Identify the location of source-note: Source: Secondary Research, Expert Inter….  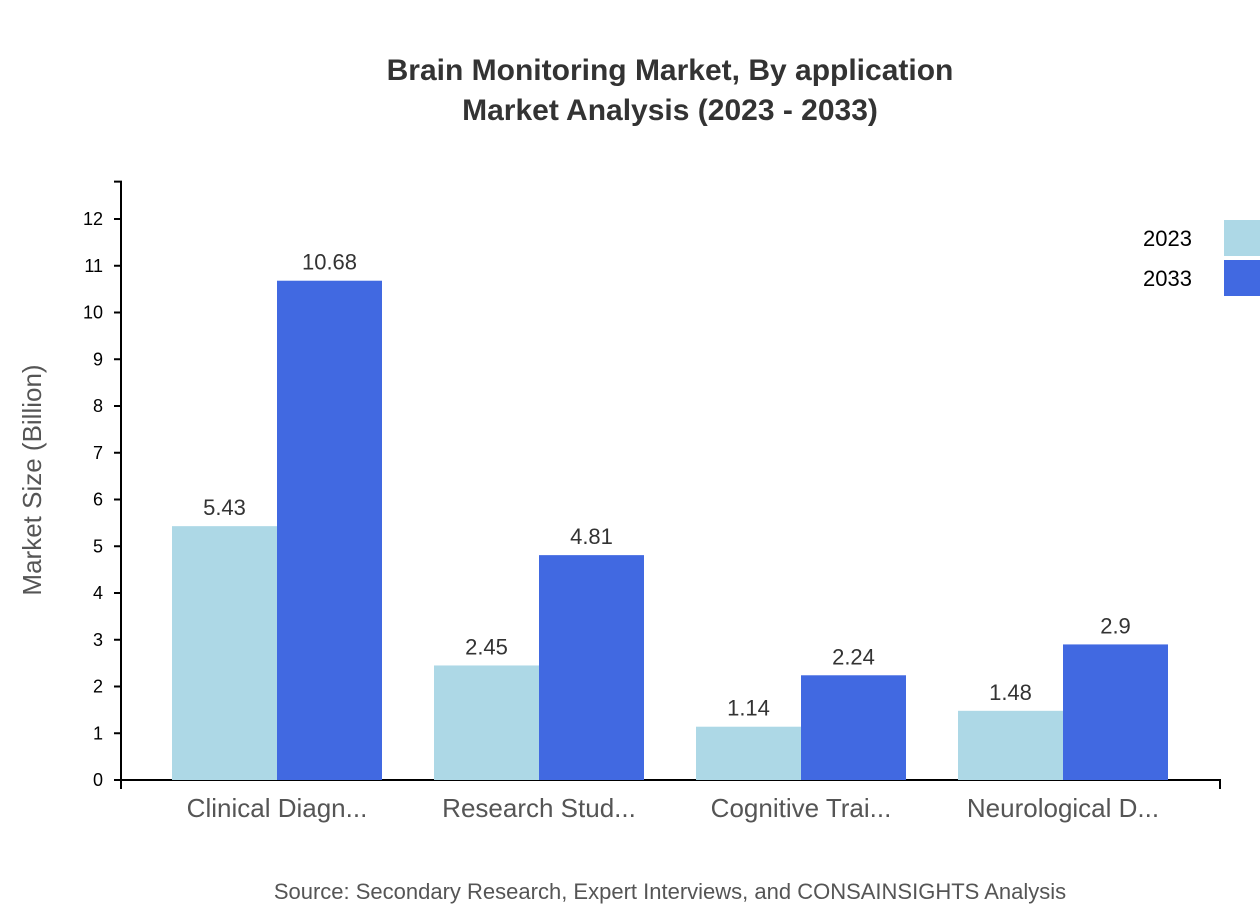
(670, 891).